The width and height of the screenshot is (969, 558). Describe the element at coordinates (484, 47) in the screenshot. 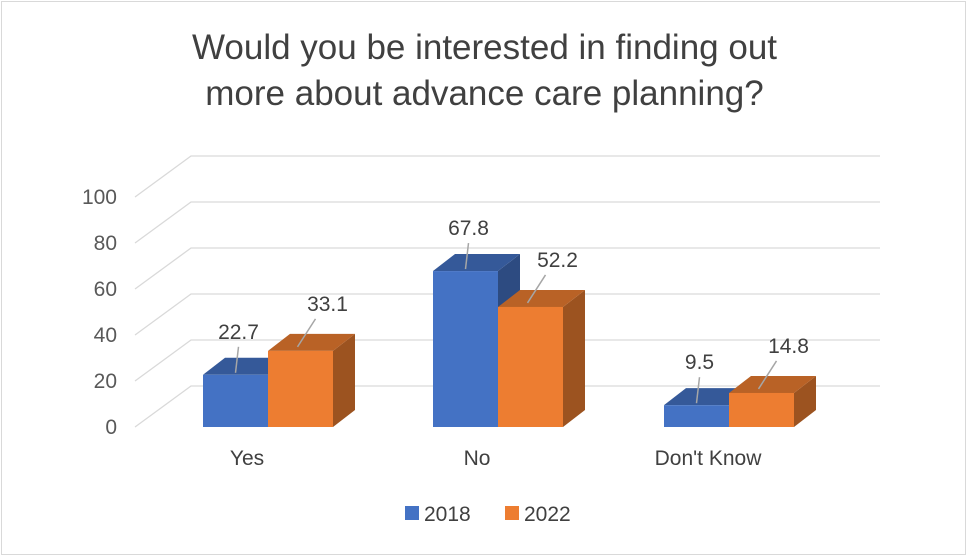

I see `chart-title-line-1: Would you be interested in finding out` at that location.